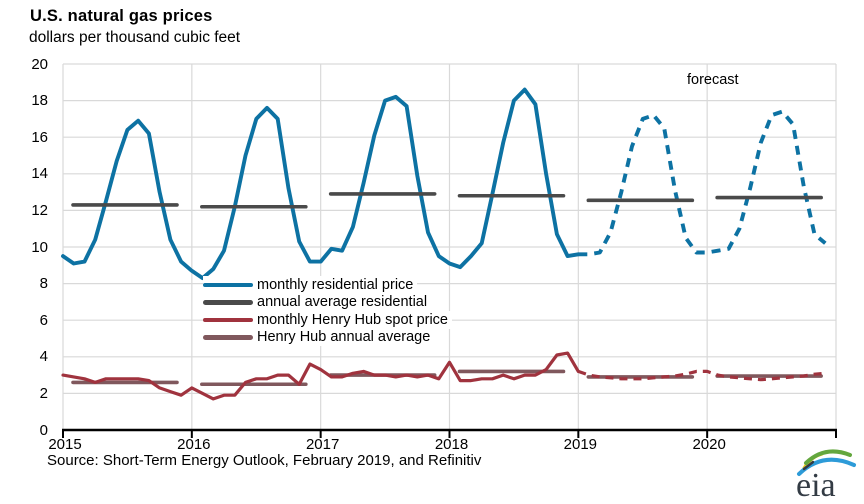 This screenshot has height=504, width=864. Describe the element at coordinates (43, 393) in the screenshot. I see `y-tick-label: 2` at that location.